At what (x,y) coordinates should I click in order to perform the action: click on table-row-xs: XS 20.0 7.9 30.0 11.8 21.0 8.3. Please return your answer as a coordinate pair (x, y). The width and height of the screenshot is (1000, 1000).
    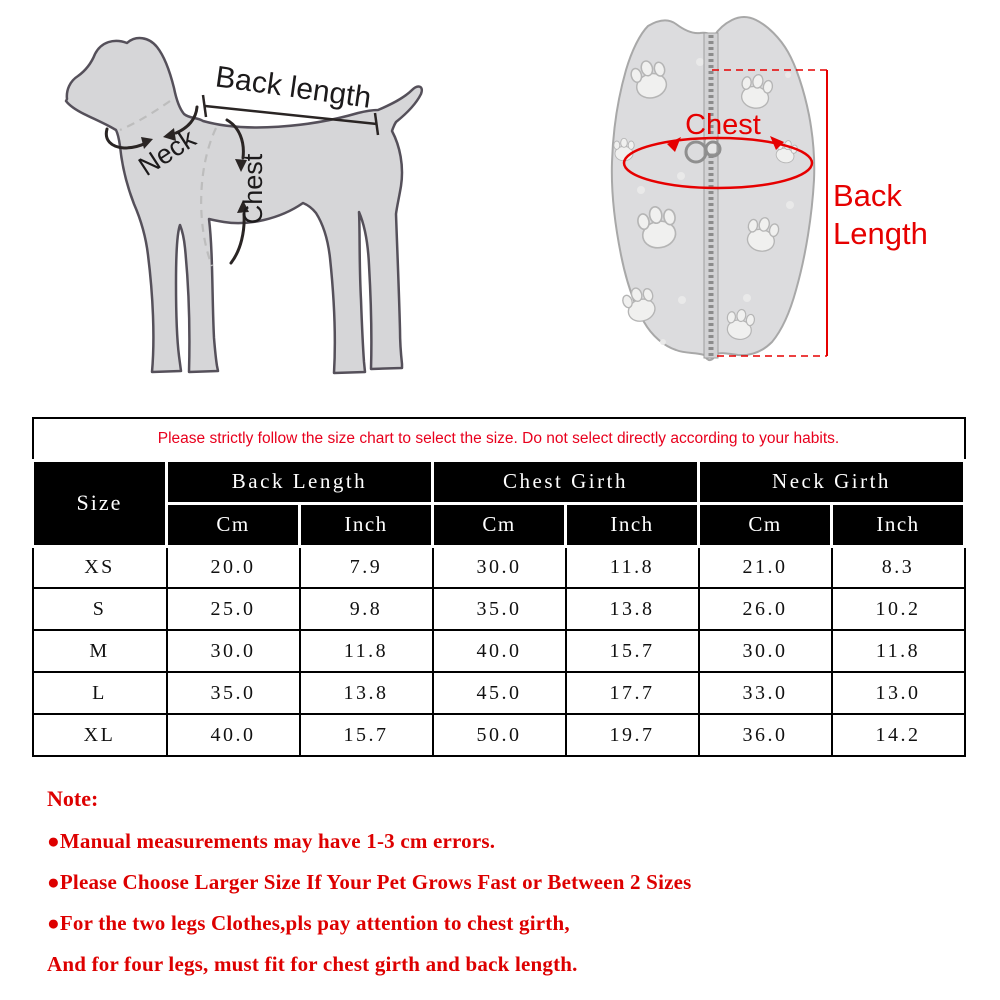
    Looking at the image, I should click on (498, 567).